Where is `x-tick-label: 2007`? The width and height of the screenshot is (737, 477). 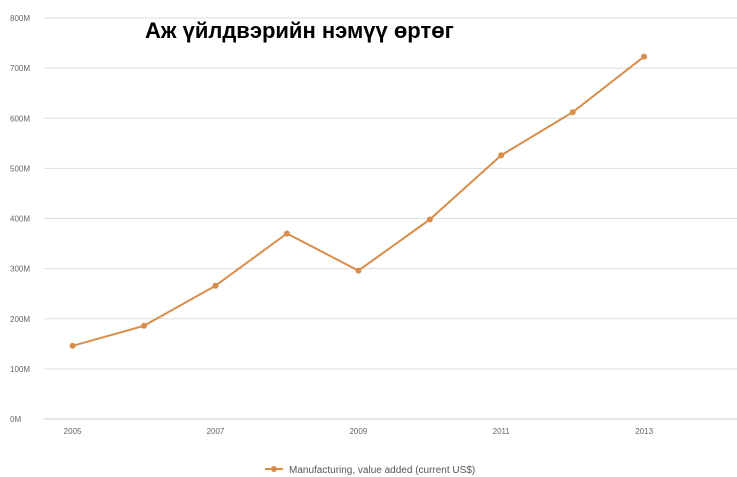 x-tick-label: 2007 is located at coordinates (216, 431).